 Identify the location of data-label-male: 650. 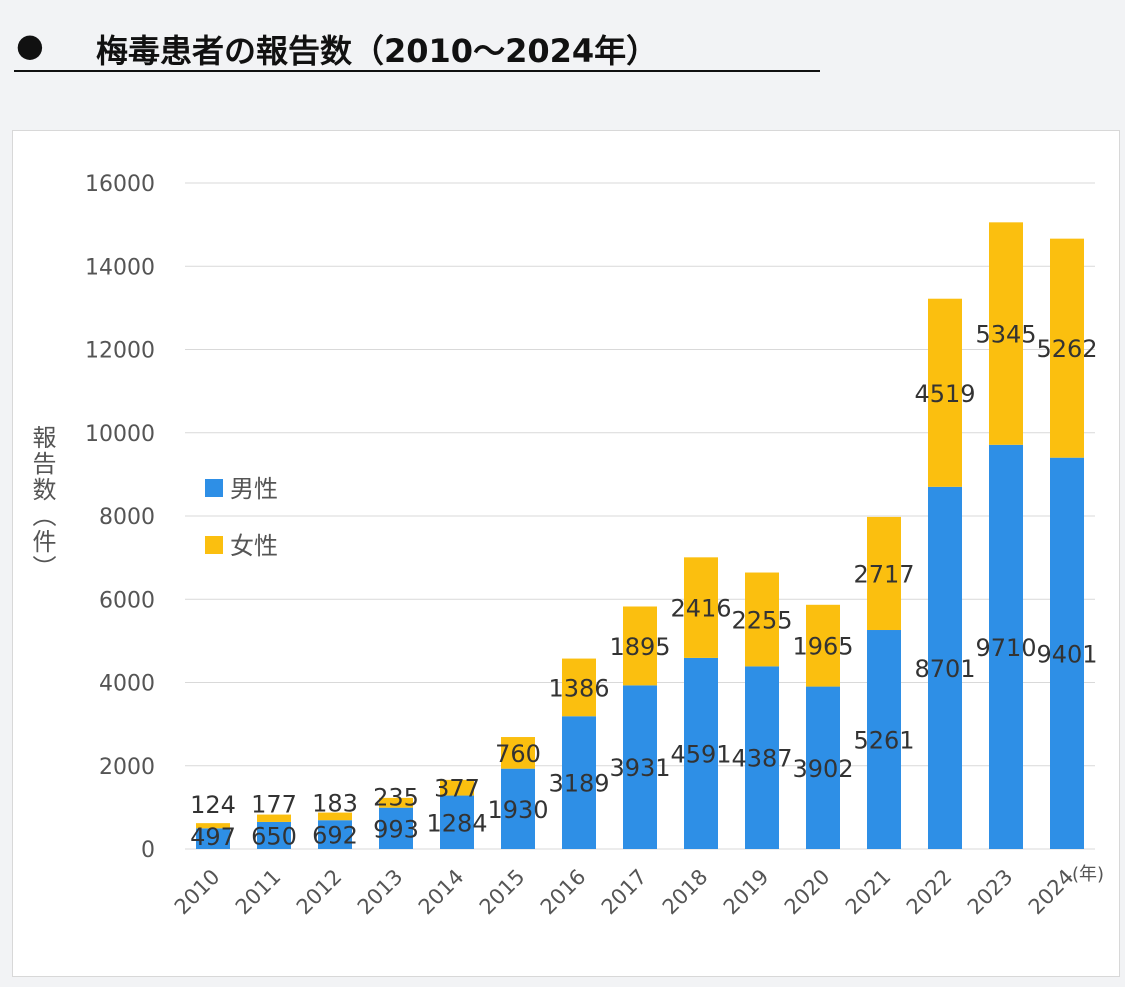
(274, 836).